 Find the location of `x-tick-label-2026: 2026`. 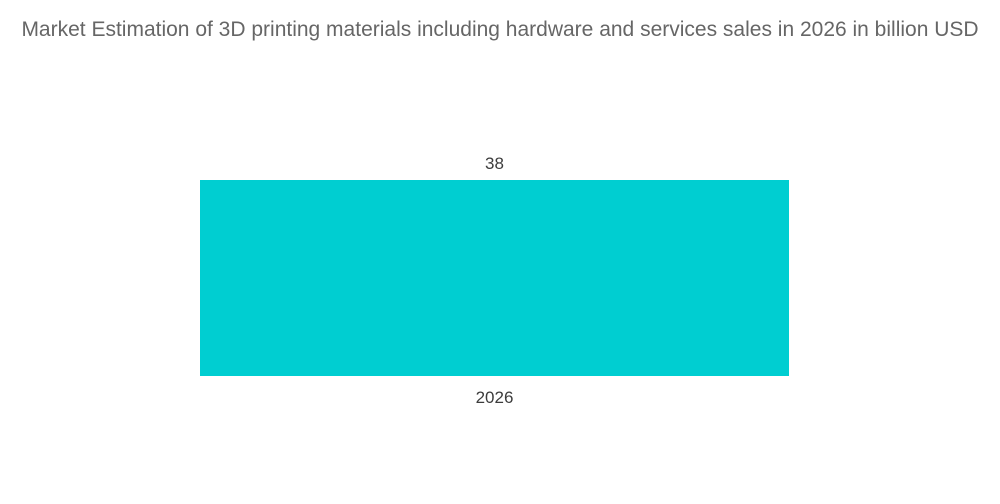

x-tick-label-2026: 2026 is located at coordinates (495, 397).